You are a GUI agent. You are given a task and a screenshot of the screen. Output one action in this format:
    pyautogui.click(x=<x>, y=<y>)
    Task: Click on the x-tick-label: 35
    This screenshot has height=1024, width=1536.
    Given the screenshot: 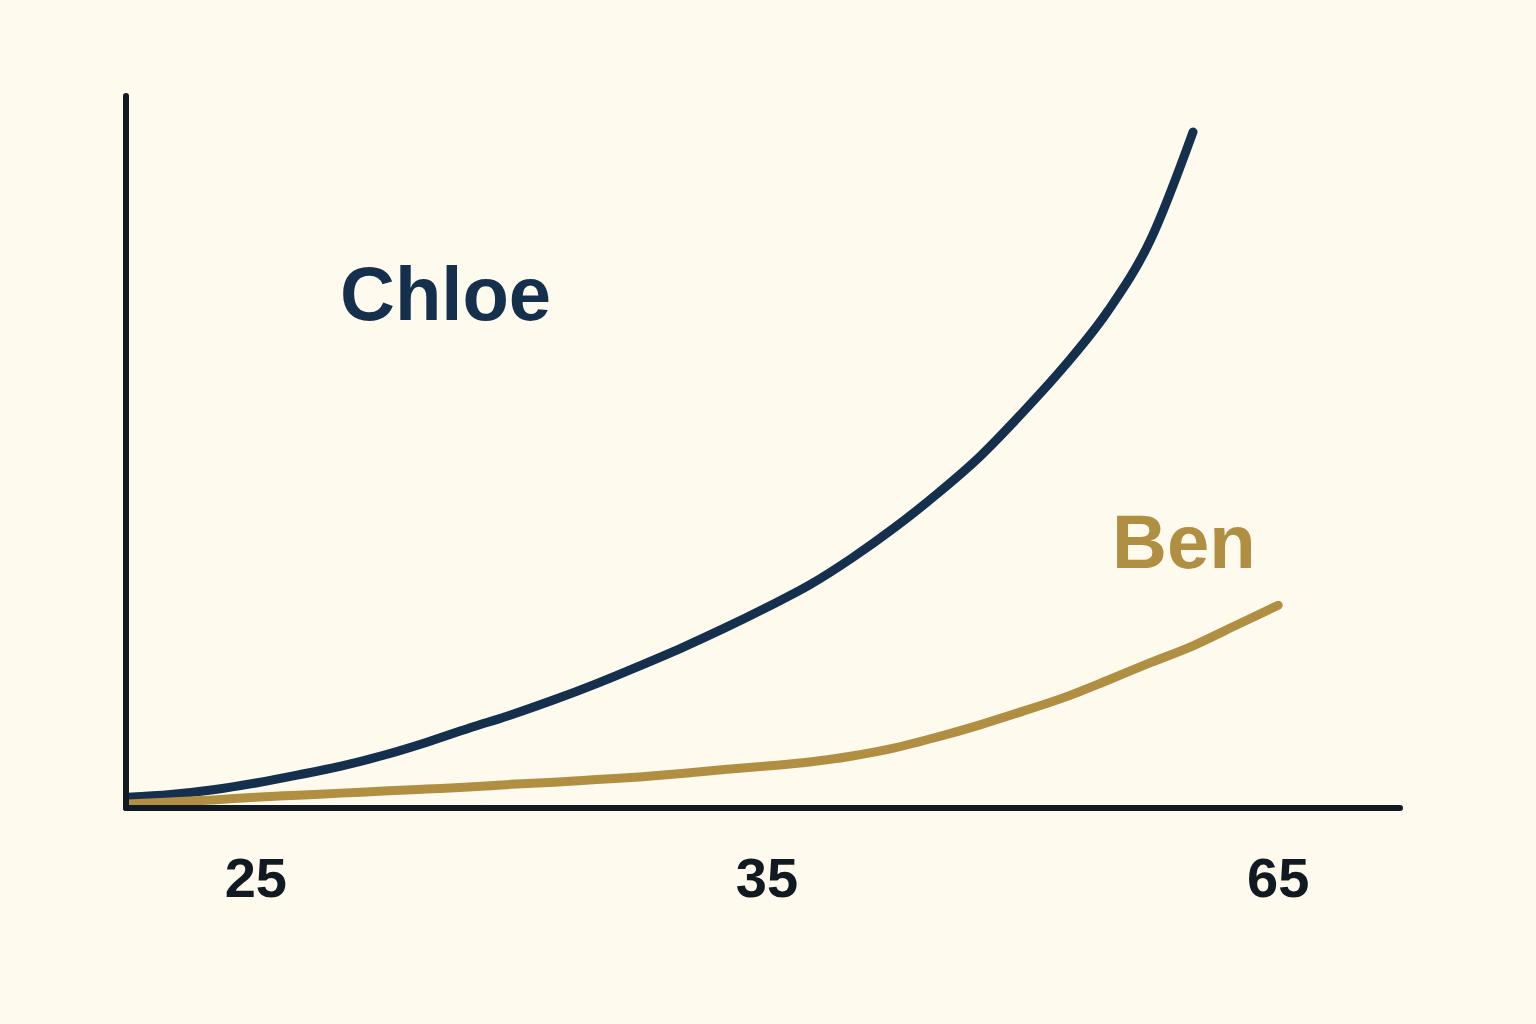 What is the action you would take?
    pyautogui.click(x=767, y=877)
    